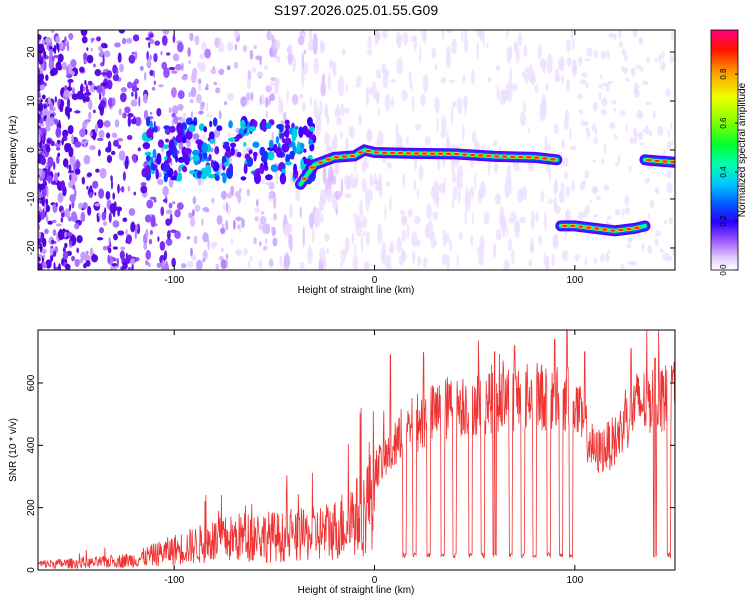 The width and height of the screenshot is (750, 600). What do you see at coordinates (31, 101) in the screenshot?
I see `y-tick-label: 10` at bounding box center [31, 101].